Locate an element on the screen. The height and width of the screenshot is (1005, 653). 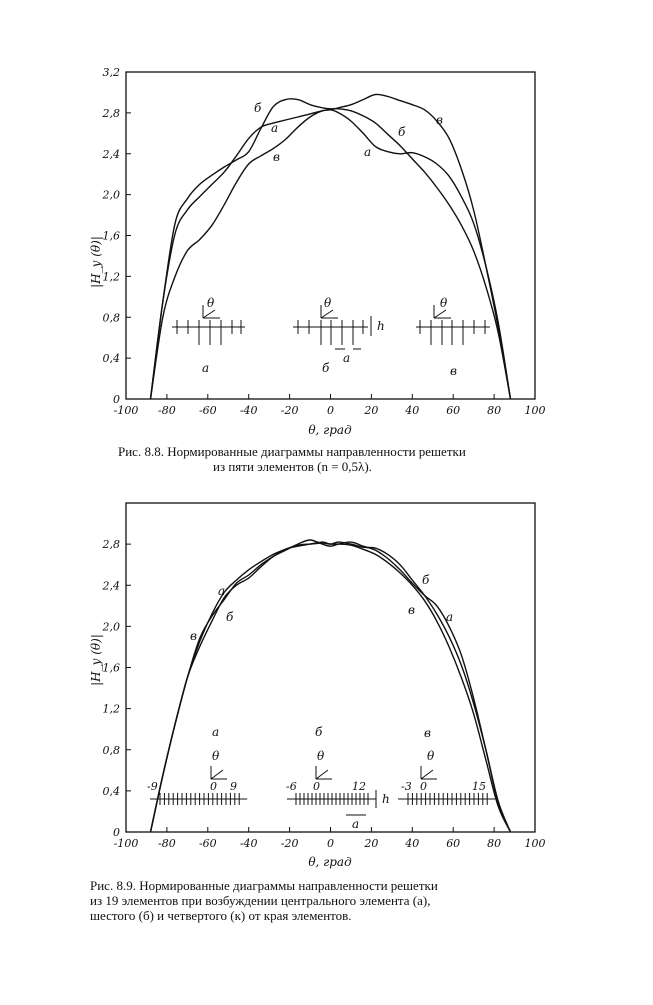
chart-1-y-tick-label: 1,6 is located at coordinates (112, 236).